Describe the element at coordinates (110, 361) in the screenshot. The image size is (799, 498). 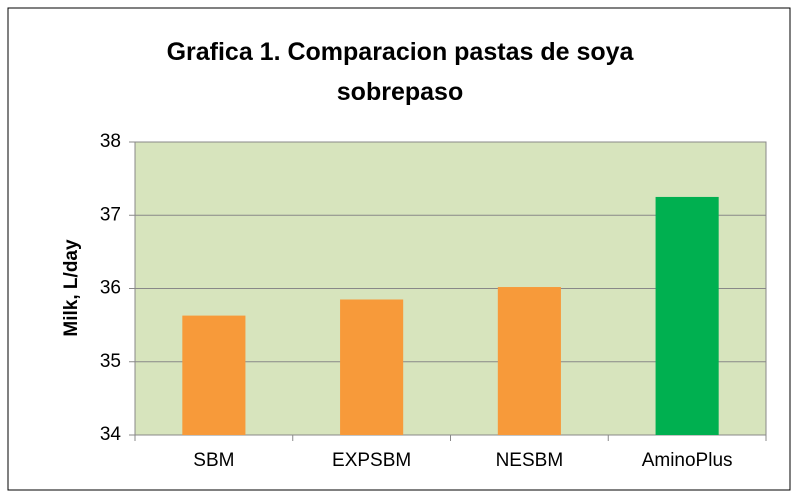
I see `y-tick-label: 35` at that location.